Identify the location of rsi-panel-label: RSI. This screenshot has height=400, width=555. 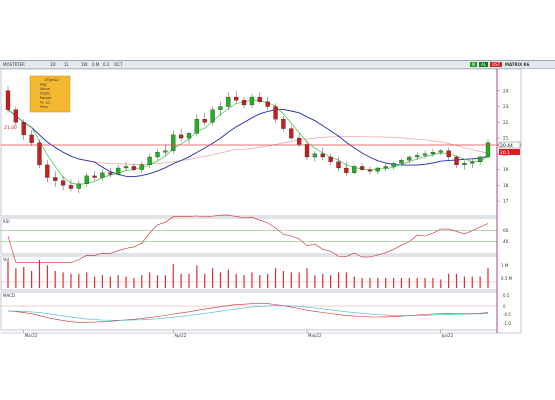
(6, 221).